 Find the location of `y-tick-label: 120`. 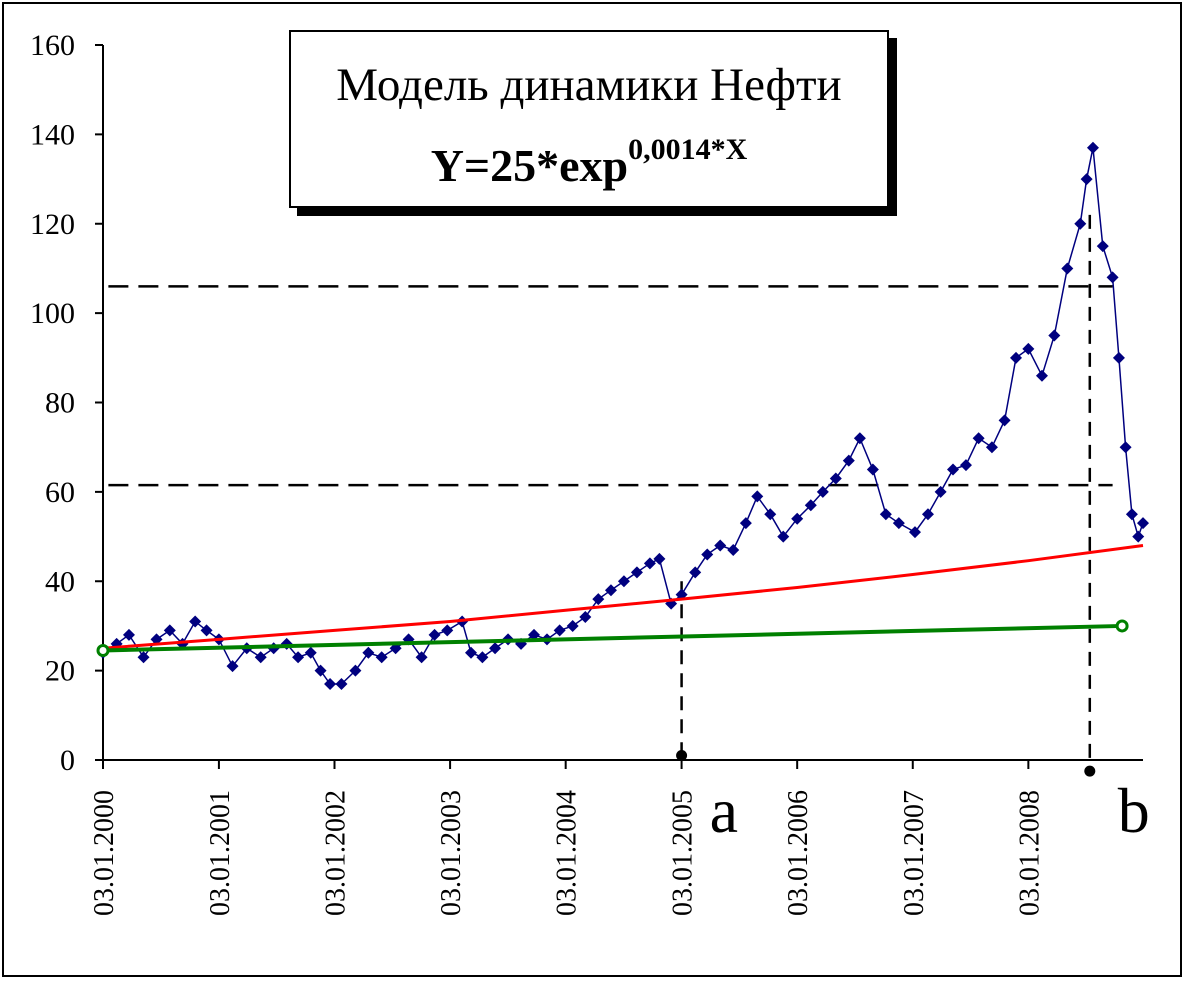

y-tick-label: 120 is located at coordinates (52, 224).